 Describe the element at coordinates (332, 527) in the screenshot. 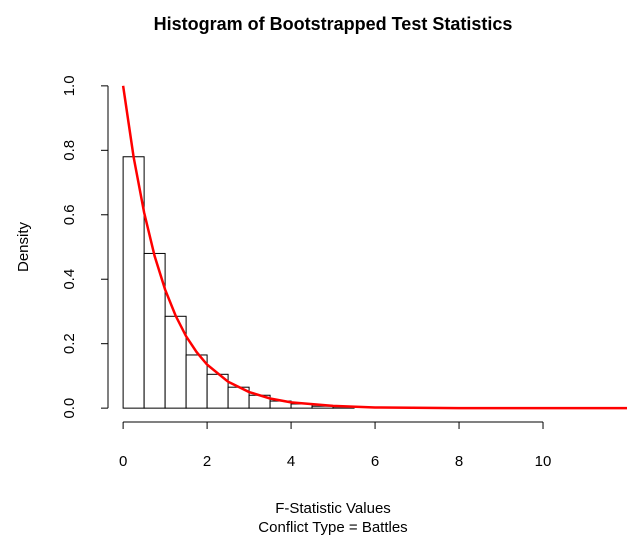

I see `x-axis-label: Conflict Type = Battles` at that location.